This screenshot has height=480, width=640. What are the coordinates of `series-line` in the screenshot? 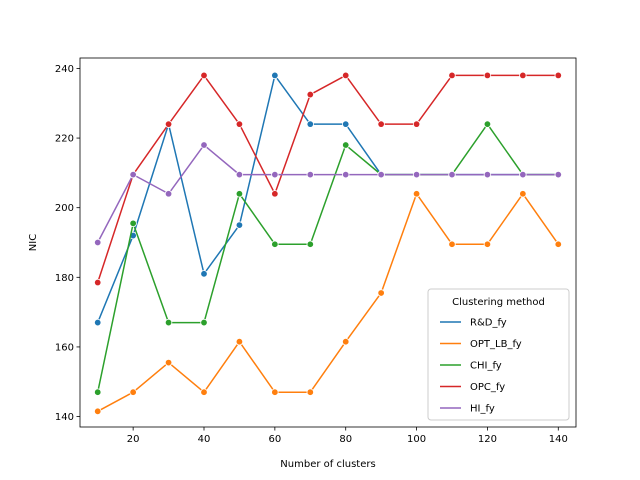 It's located at (328, 193).